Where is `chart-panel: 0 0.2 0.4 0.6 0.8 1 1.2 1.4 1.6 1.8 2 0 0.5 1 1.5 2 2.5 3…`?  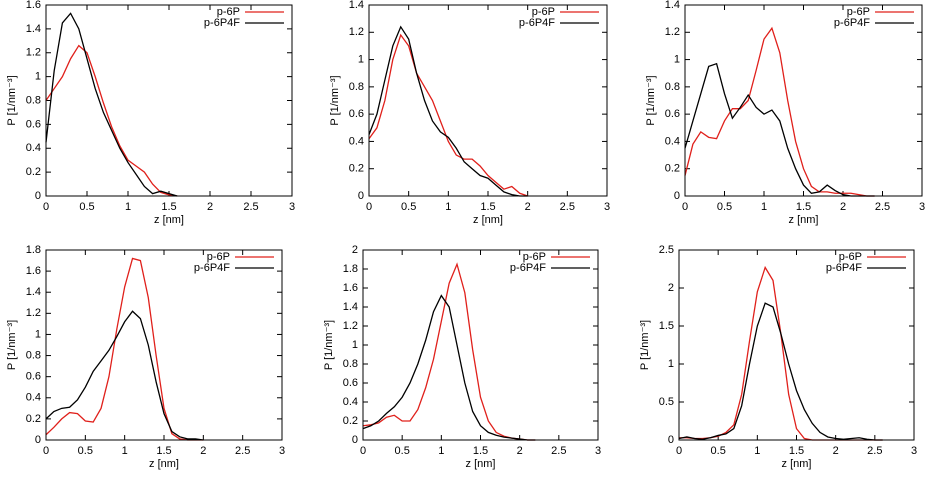
chart-panel: 0 0.2 0.4 0.6 0.8 1 1.2 1.4 1.6 1.8 2 0 0.5 1 1.5 2 2.5 3… is located at coordinates (462, 357).